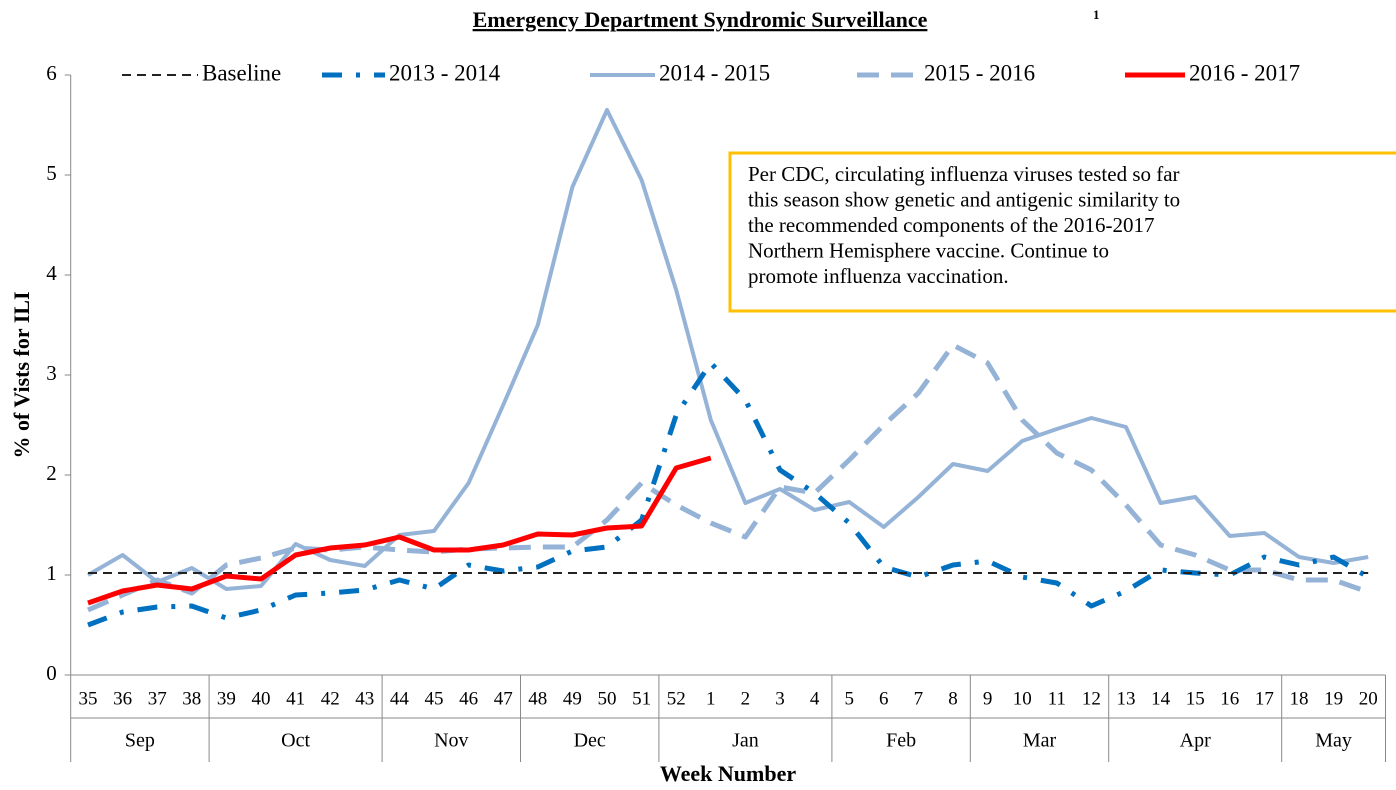 The height and width of the screenshot is (790, 1396). What do you see at coordinates (1195, 698) in the screenshot?
I see `x-tick-label: 15` at bounding box center [1195, 698].